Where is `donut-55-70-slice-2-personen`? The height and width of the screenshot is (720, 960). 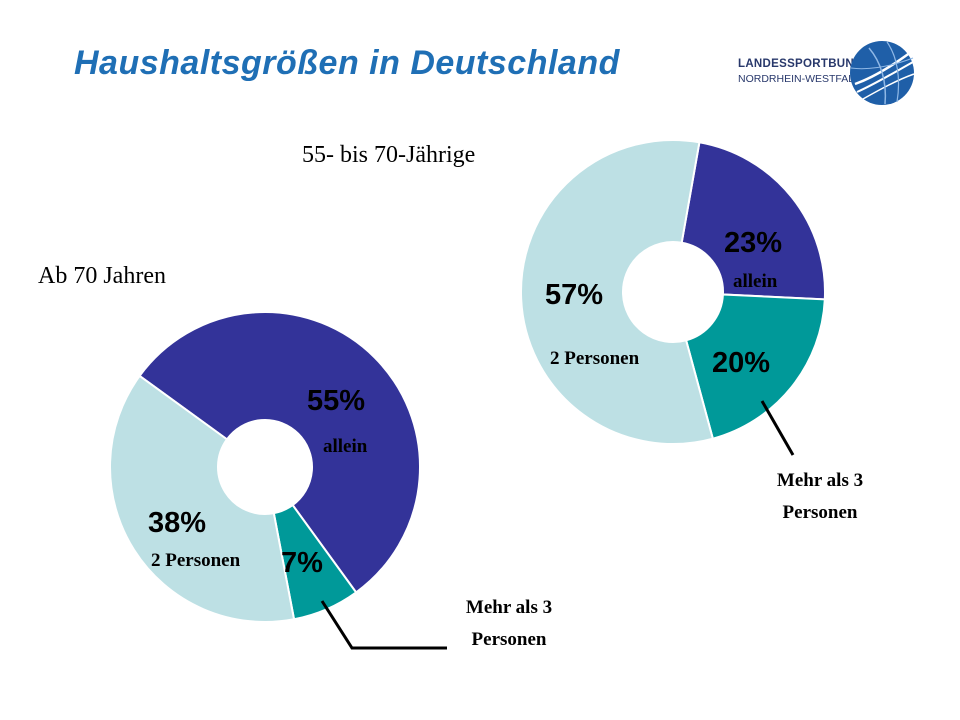
donut-55-70-slice-2-personen is located at coordinates (617, 292).